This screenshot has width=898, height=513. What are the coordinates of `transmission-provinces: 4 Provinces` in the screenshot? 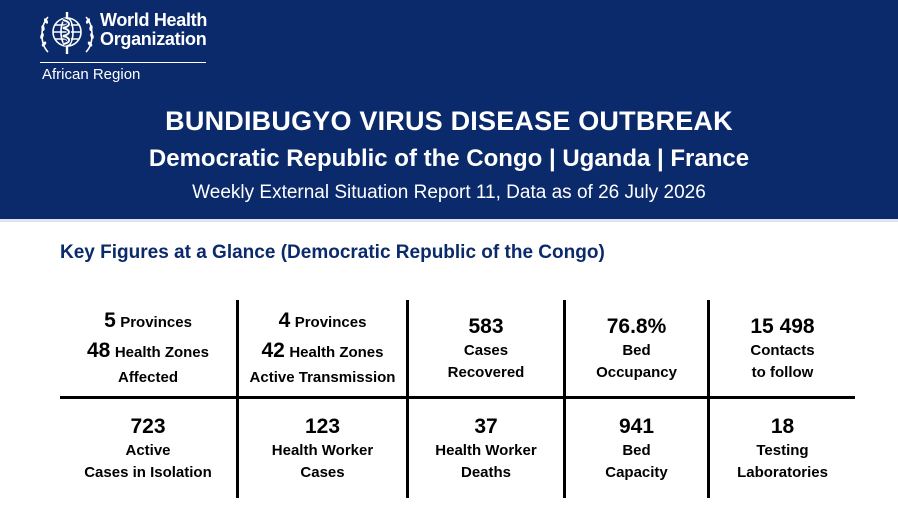 It's located at (323, 322).